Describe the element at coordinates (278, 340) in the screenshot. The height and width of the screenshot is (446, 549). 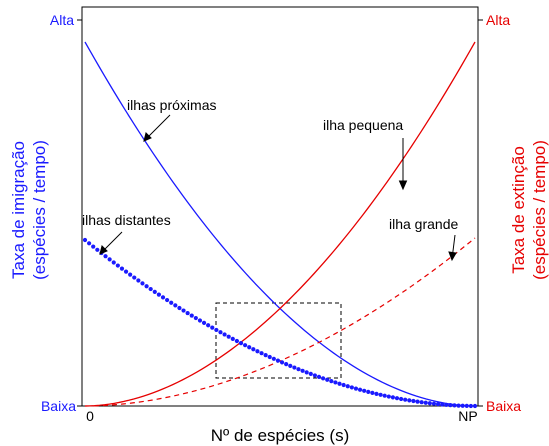
I see `equilibrium-zoom-box` at that location.